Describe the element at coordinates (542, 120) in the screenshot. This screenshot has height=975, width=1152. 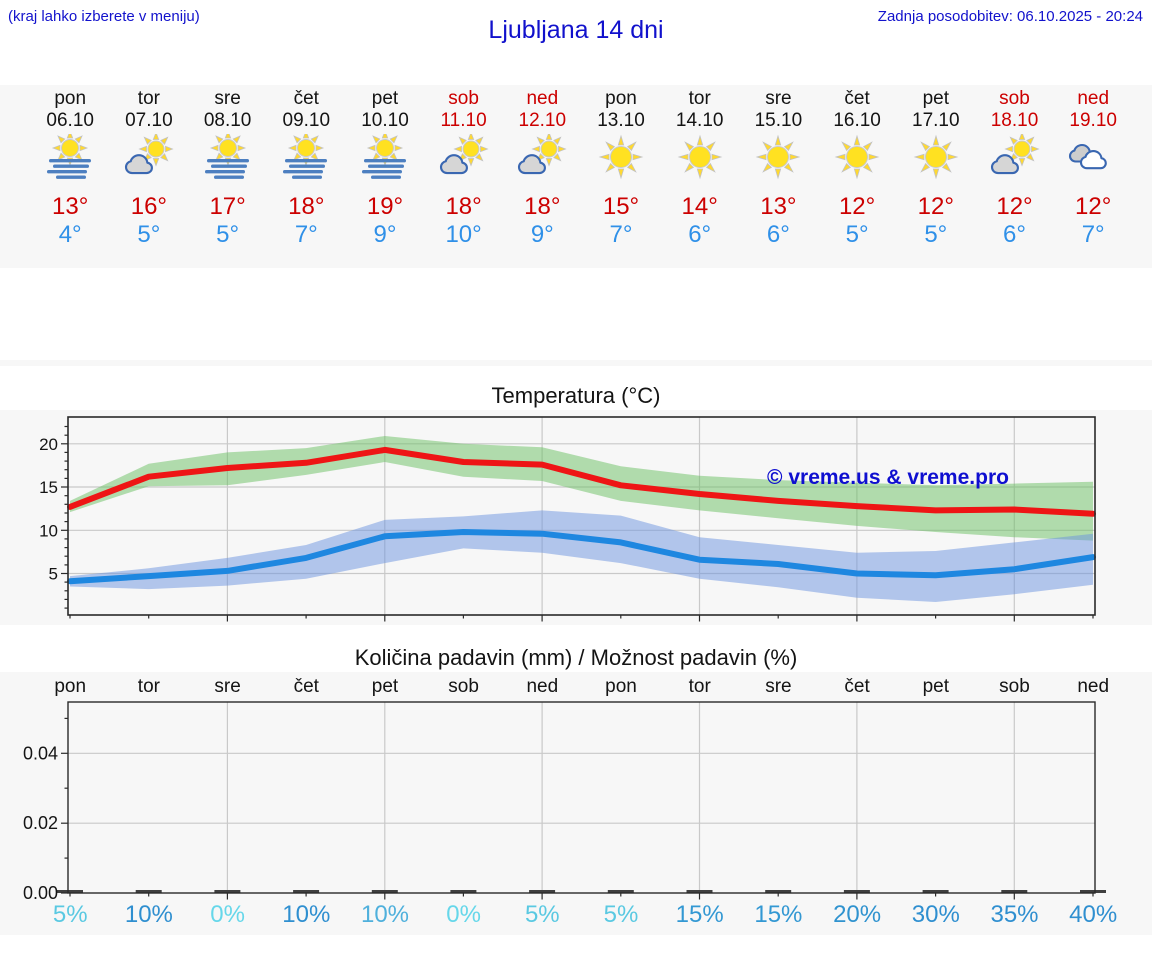
I see `day-date: 12.10` at that location.